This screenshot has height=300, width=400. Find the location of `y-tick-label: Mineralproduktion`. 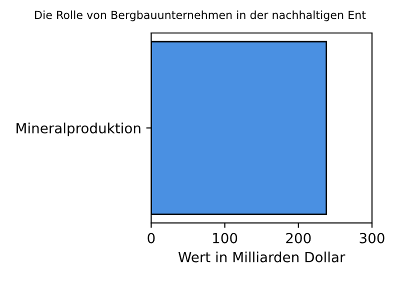

y-tick-label: Mineralproduktion is located at coordinates (78, 129).